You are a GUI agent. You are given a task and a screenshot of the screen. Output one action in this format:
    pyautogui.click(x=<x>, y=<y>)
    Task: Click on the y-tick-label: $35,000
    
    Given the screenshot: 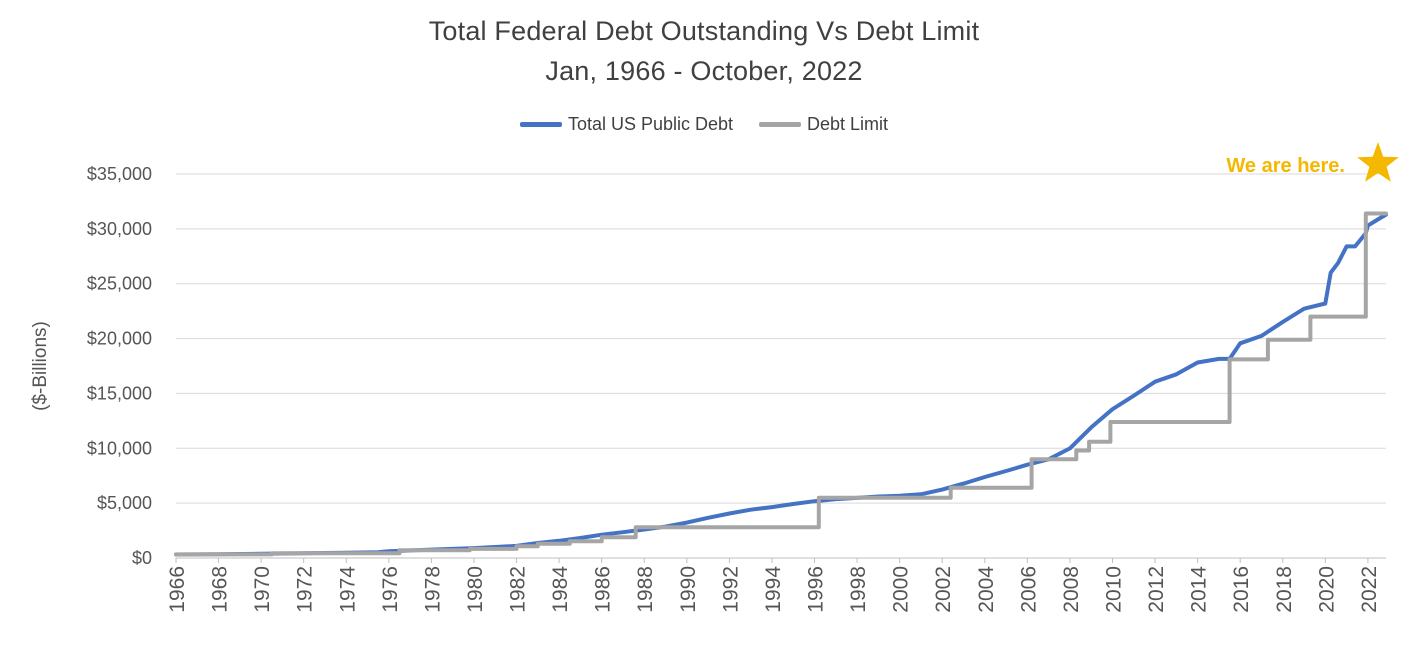 What is the action you would take?
    pyautogui.click(x=119, y=174)
    